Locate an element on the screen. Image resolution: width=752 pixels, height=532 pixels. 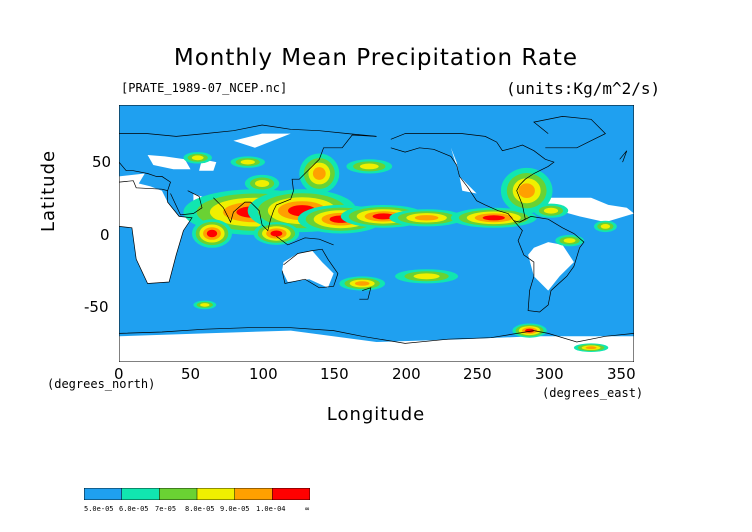
x-tick-100: 100 is located at coordinates (263, 374).